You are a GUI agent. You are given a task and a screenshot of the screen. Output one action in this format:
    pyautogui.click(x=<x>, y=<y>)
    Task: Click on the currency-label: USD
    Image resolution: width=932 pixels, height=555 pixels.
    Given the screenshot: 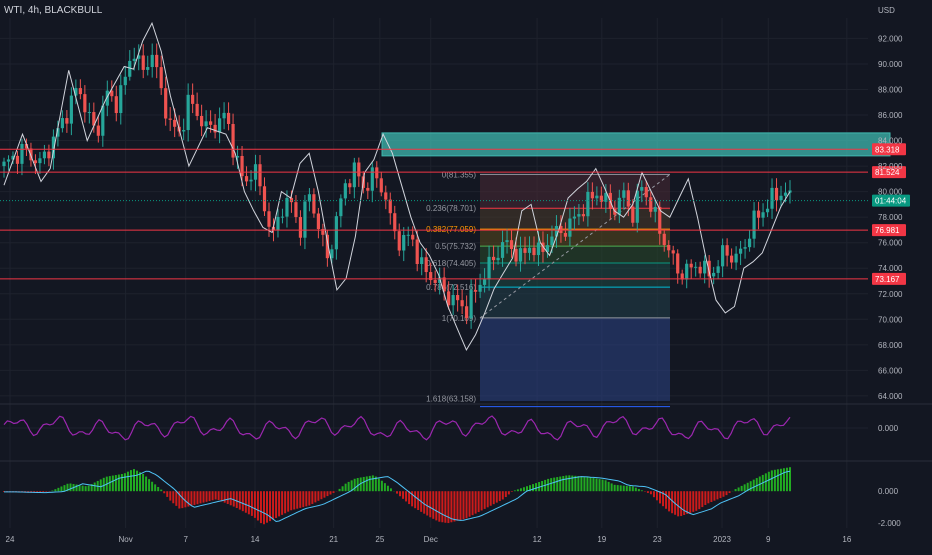 What is the action you would take?
    pyautogui.click(x=886, y=10)
    